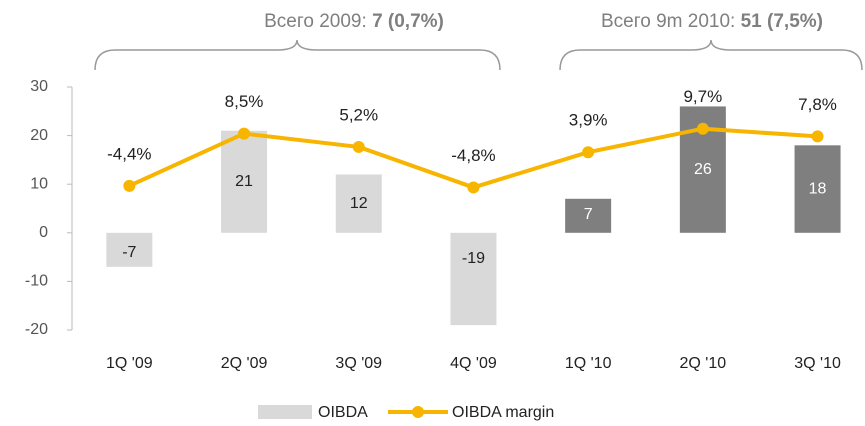 The width and height of the screenshot is (865, 426). What do you see at coordinates (702, 96) in the screenshot?
I see `data-label: 9,7%` at bounding box center [702, 96].